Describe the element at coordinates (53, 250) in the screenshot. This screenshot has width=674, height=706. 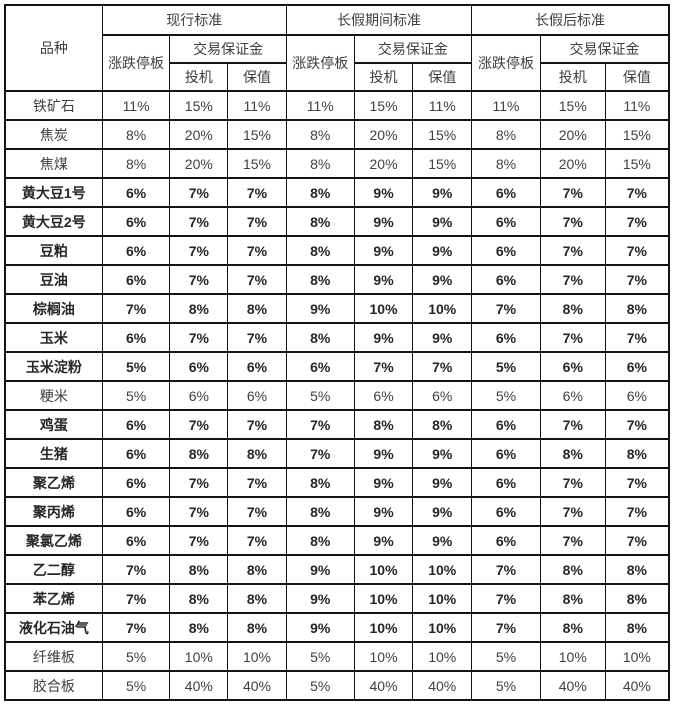
I see `product-name-cell: 豆粕` at that location.